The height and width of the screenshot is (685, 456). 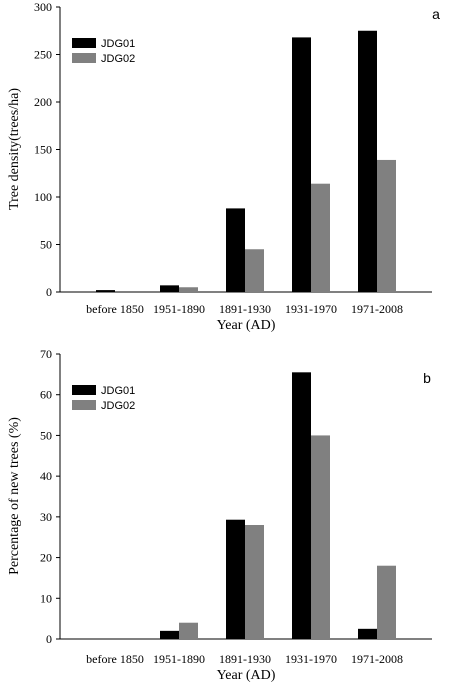 What do you see at coordinates (46, 558) in the screenshot?
I see `panel-b-y-tick-label: 20` at bounding box center [46, 558].